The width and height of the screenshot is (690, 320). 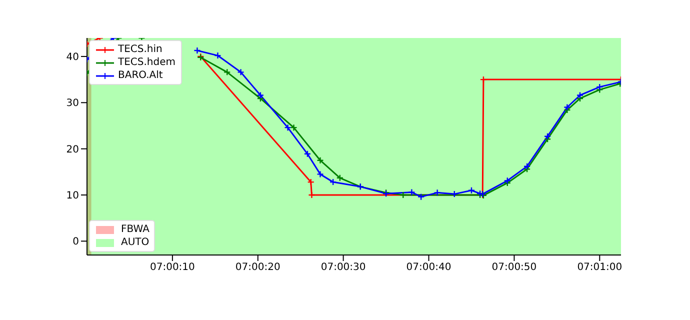 What do you see at coordinates (147, 62) in the screenshot?
I see `legend-label: TECS.hdem` at bounding box center [147, 62].